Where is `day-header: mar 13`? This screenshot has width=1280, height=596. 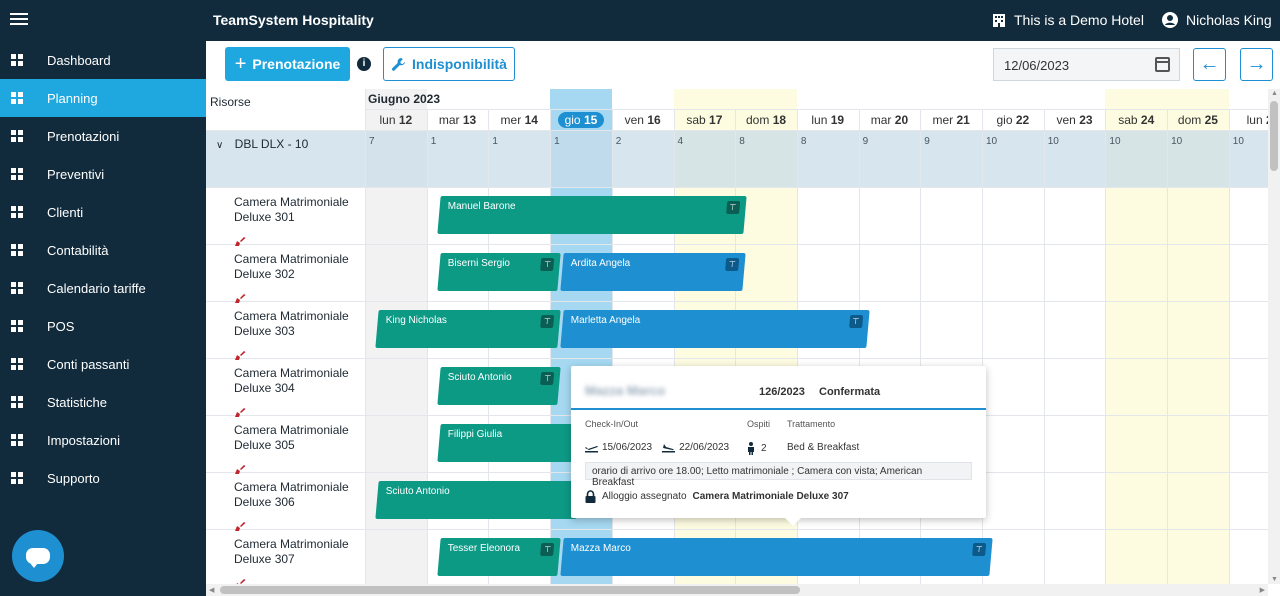 day-header: mar 13 is located at coordinates (458, 120).